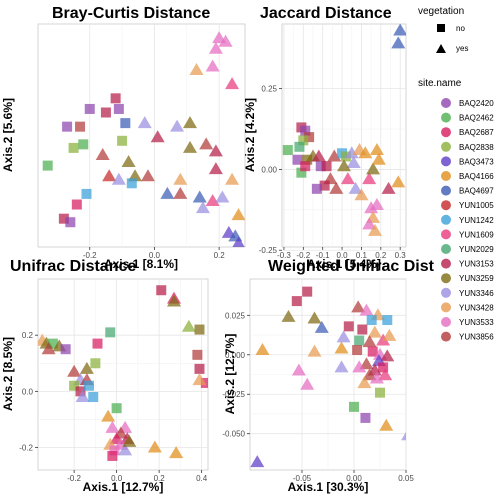 The width and height of the screenshot is (504, 504). Describe the element at coordinates (323, 255) in the screenshot. I see `x-tick-label: -0.1` at that location.